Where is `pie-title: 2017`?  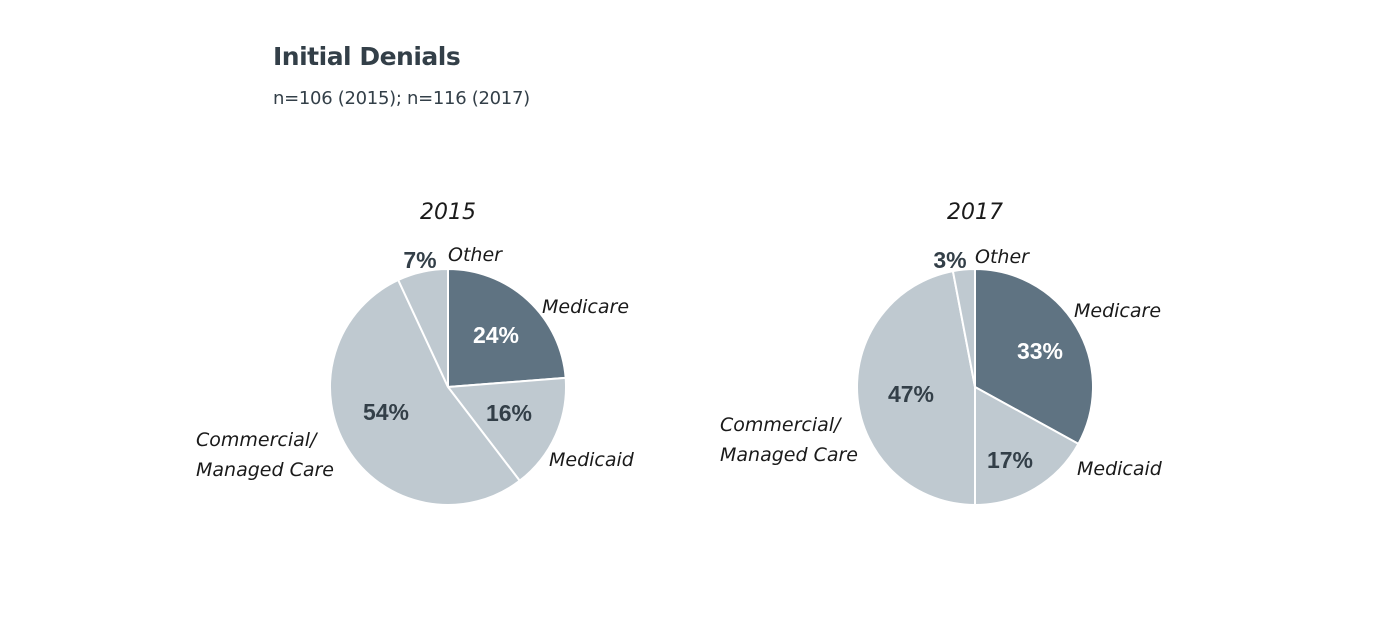
pie-title: 2017 is located at coordinates (975, 212).